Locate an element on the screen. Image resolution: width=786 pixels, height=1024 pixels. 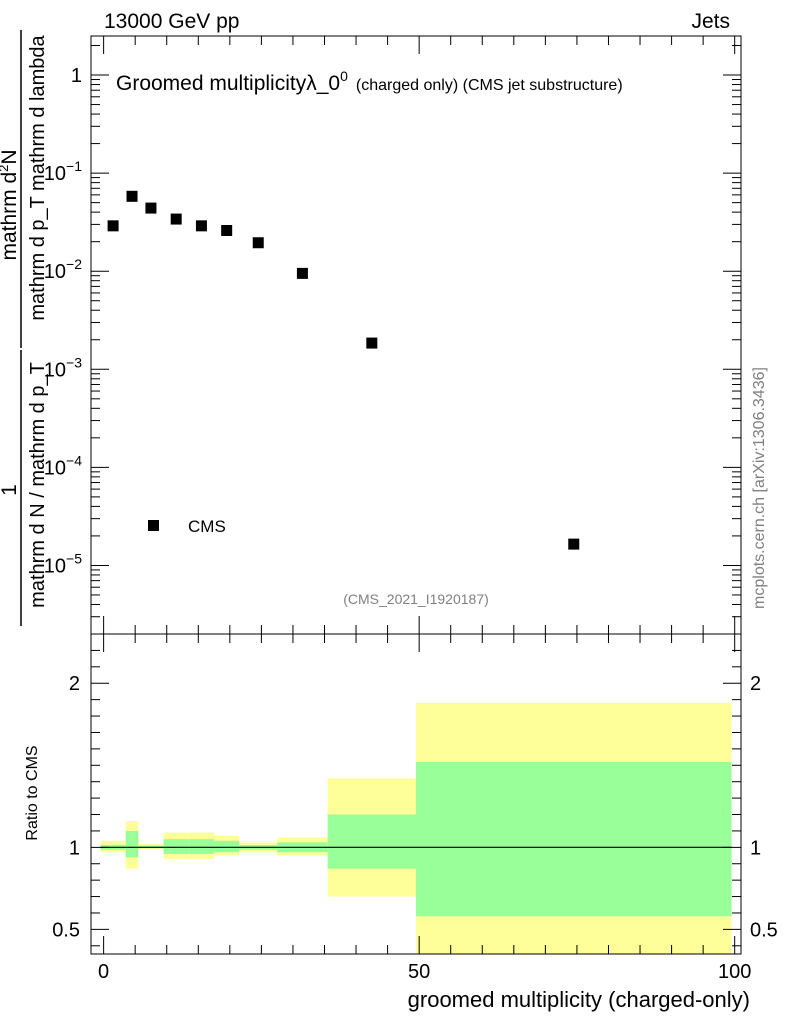
upper-ytick-label: 10⁻¹ is located at coordinates (63, 171).